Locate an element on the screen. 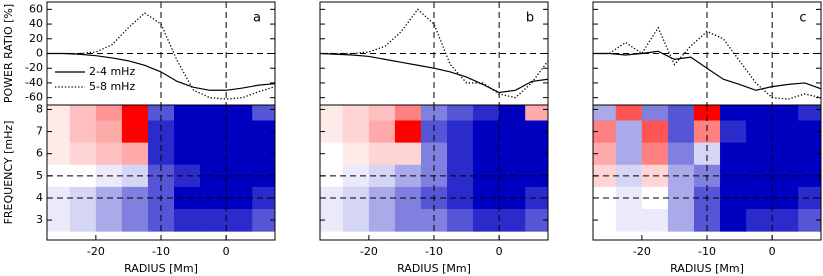  line is located at coordinates (707, 70).